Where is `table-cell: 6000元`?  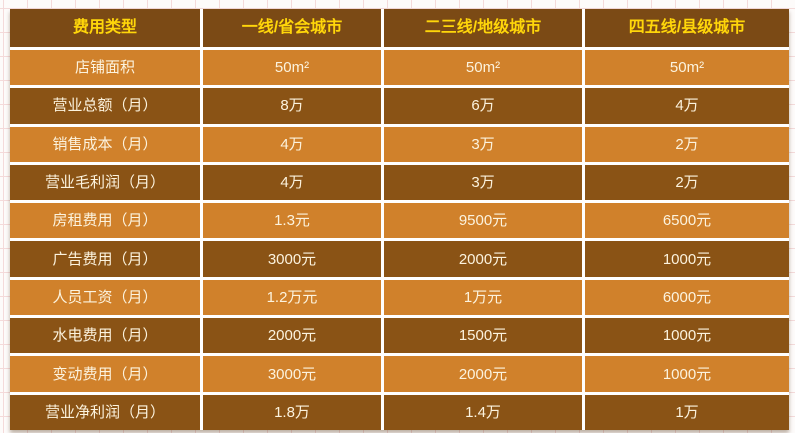
table-cell: 6000元 is located at coordinates (687, 297).